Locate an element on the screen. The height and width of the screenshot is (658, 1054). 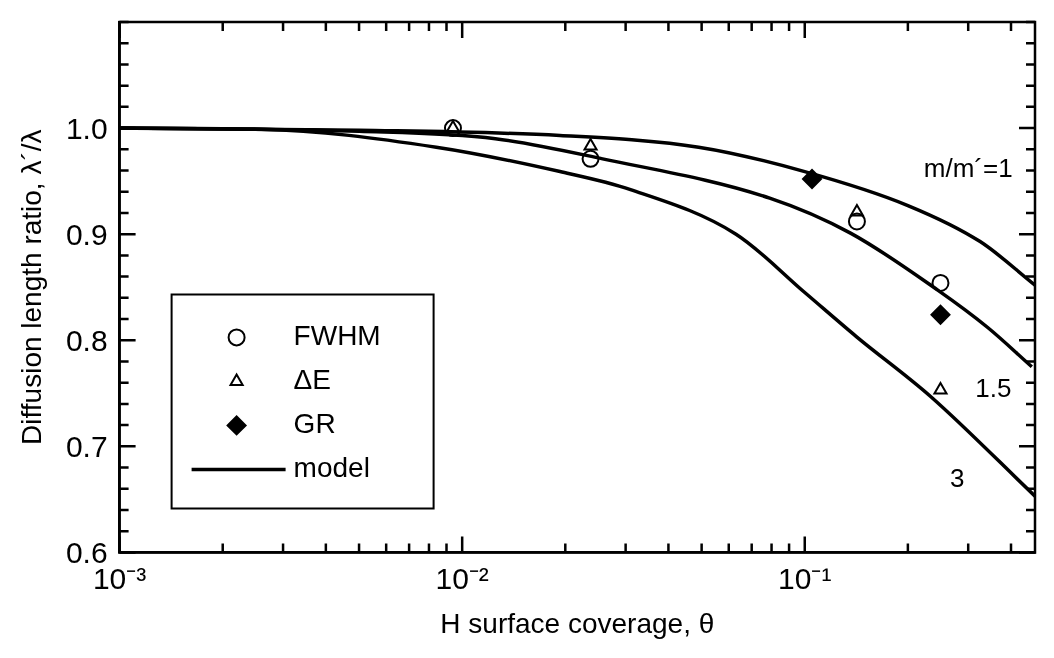
x-tick-label: 10⁻¹ is located at coordinates (805, 578).